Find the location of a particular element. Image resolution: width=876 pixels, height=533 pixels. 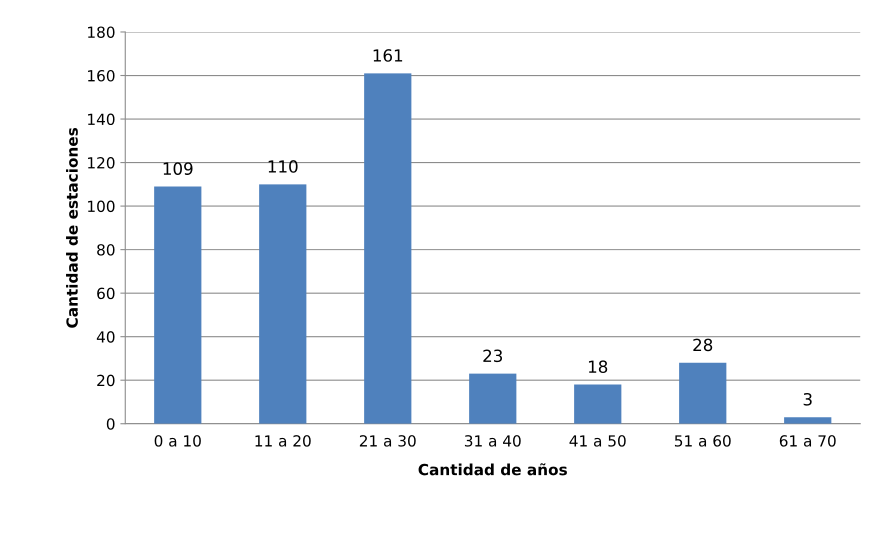

y-axis-title: Cantidad de estaciones is located at coordinates (72, 228).